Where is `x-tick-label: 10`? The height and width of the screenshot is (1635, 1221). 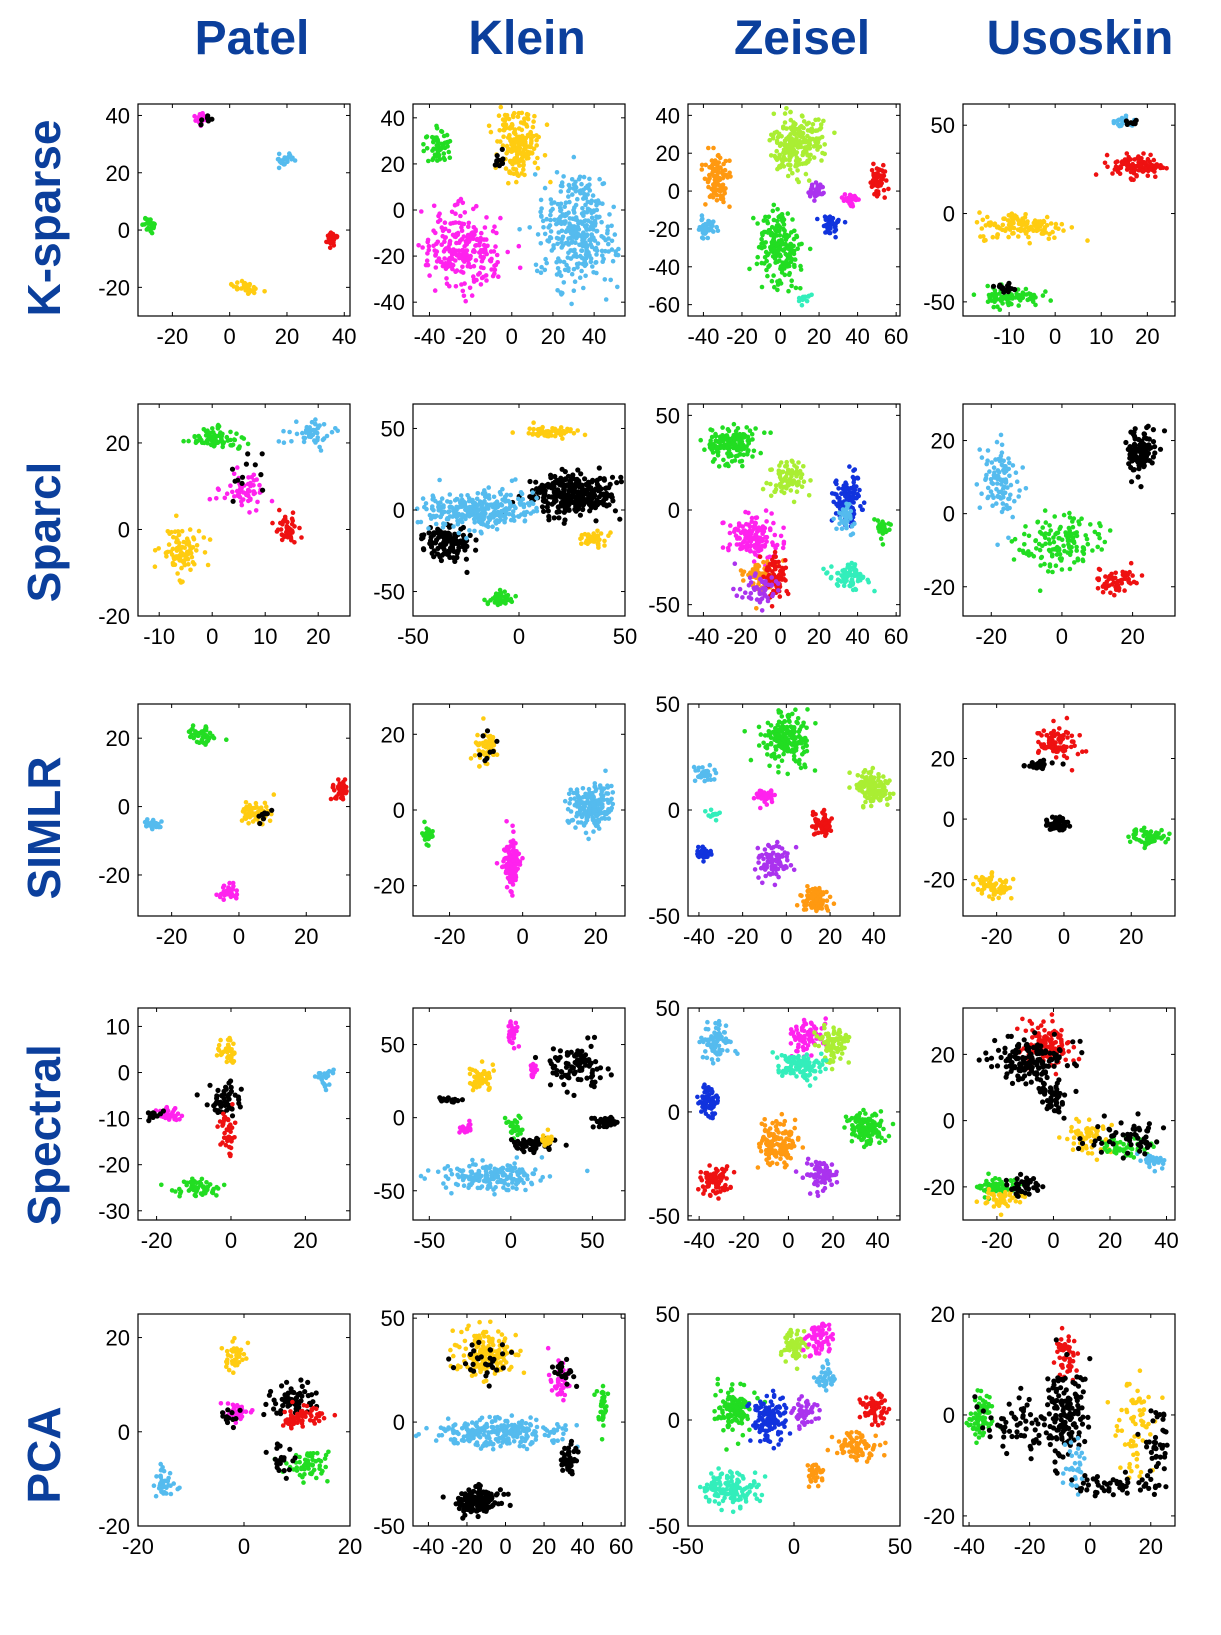 x-tick-label: 10 is located at coordinates (1101, 336).